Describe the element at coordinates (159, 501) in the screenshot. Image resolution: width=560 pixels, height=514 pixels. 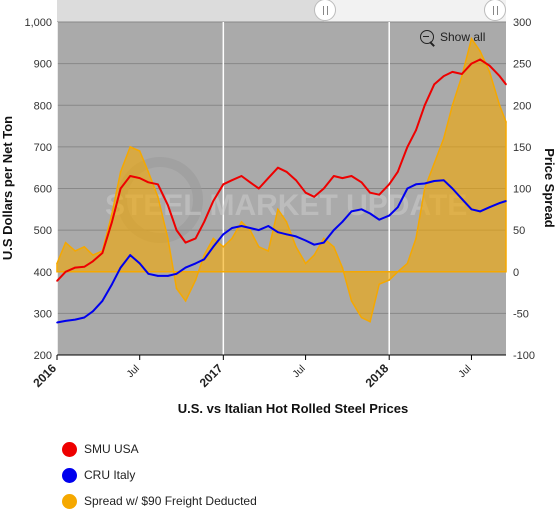
I see `legend-item-spread: Spread w/ $90 Freight Deducted` at that location.